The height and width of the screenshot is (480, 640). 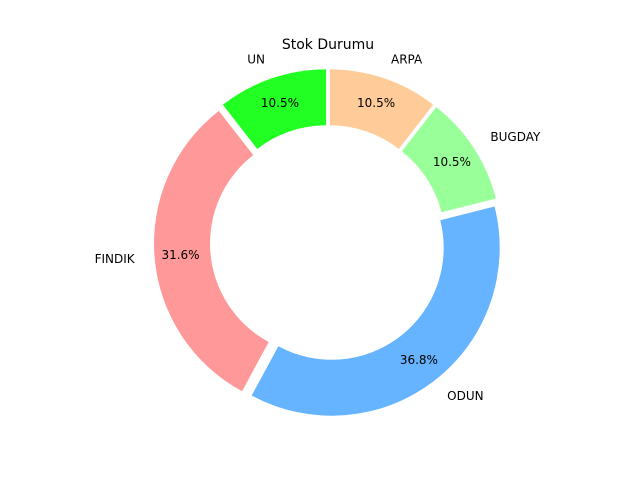 What do you see at coordinates (280, 103) in the screenshot?
I see `percent-label-un: 10.5%` at bounding box center [280, 103].